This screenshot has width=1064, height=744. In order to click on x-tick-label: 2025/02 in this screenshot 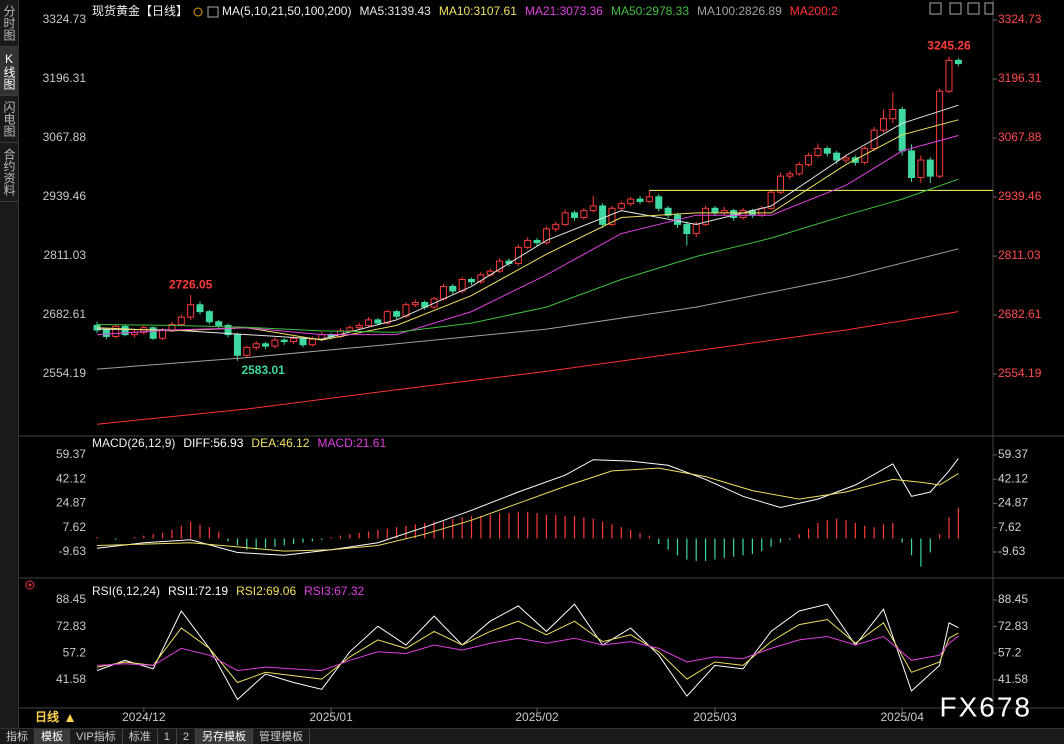, I will do `click(537, 717)`.